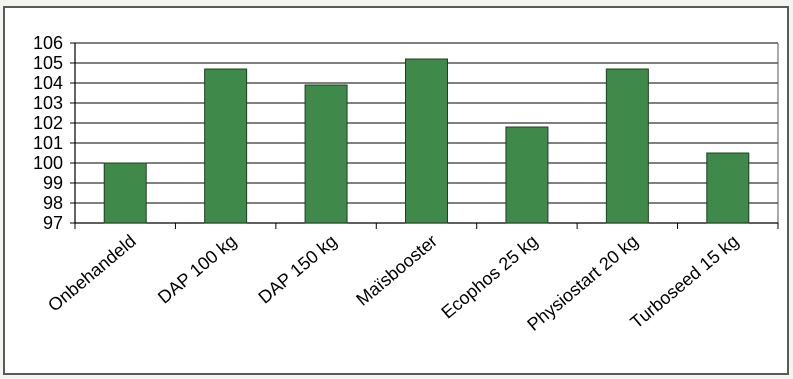  Describe the element at coordinates (489, 277) in the screenshot. I see `x-category-label: Ecophos 25 kg` at that location.